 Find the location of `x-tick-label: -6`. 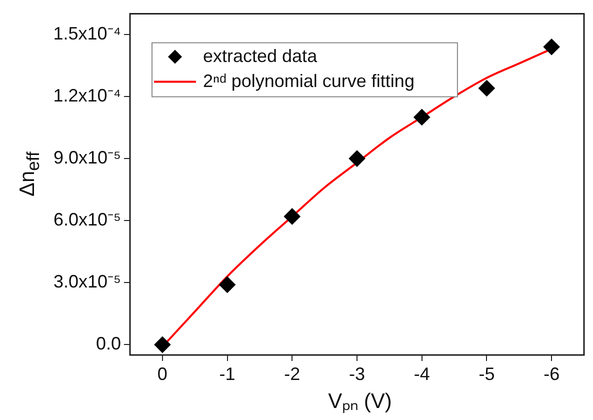

x-tick-label: -6 is located at coordinates (552, 374).